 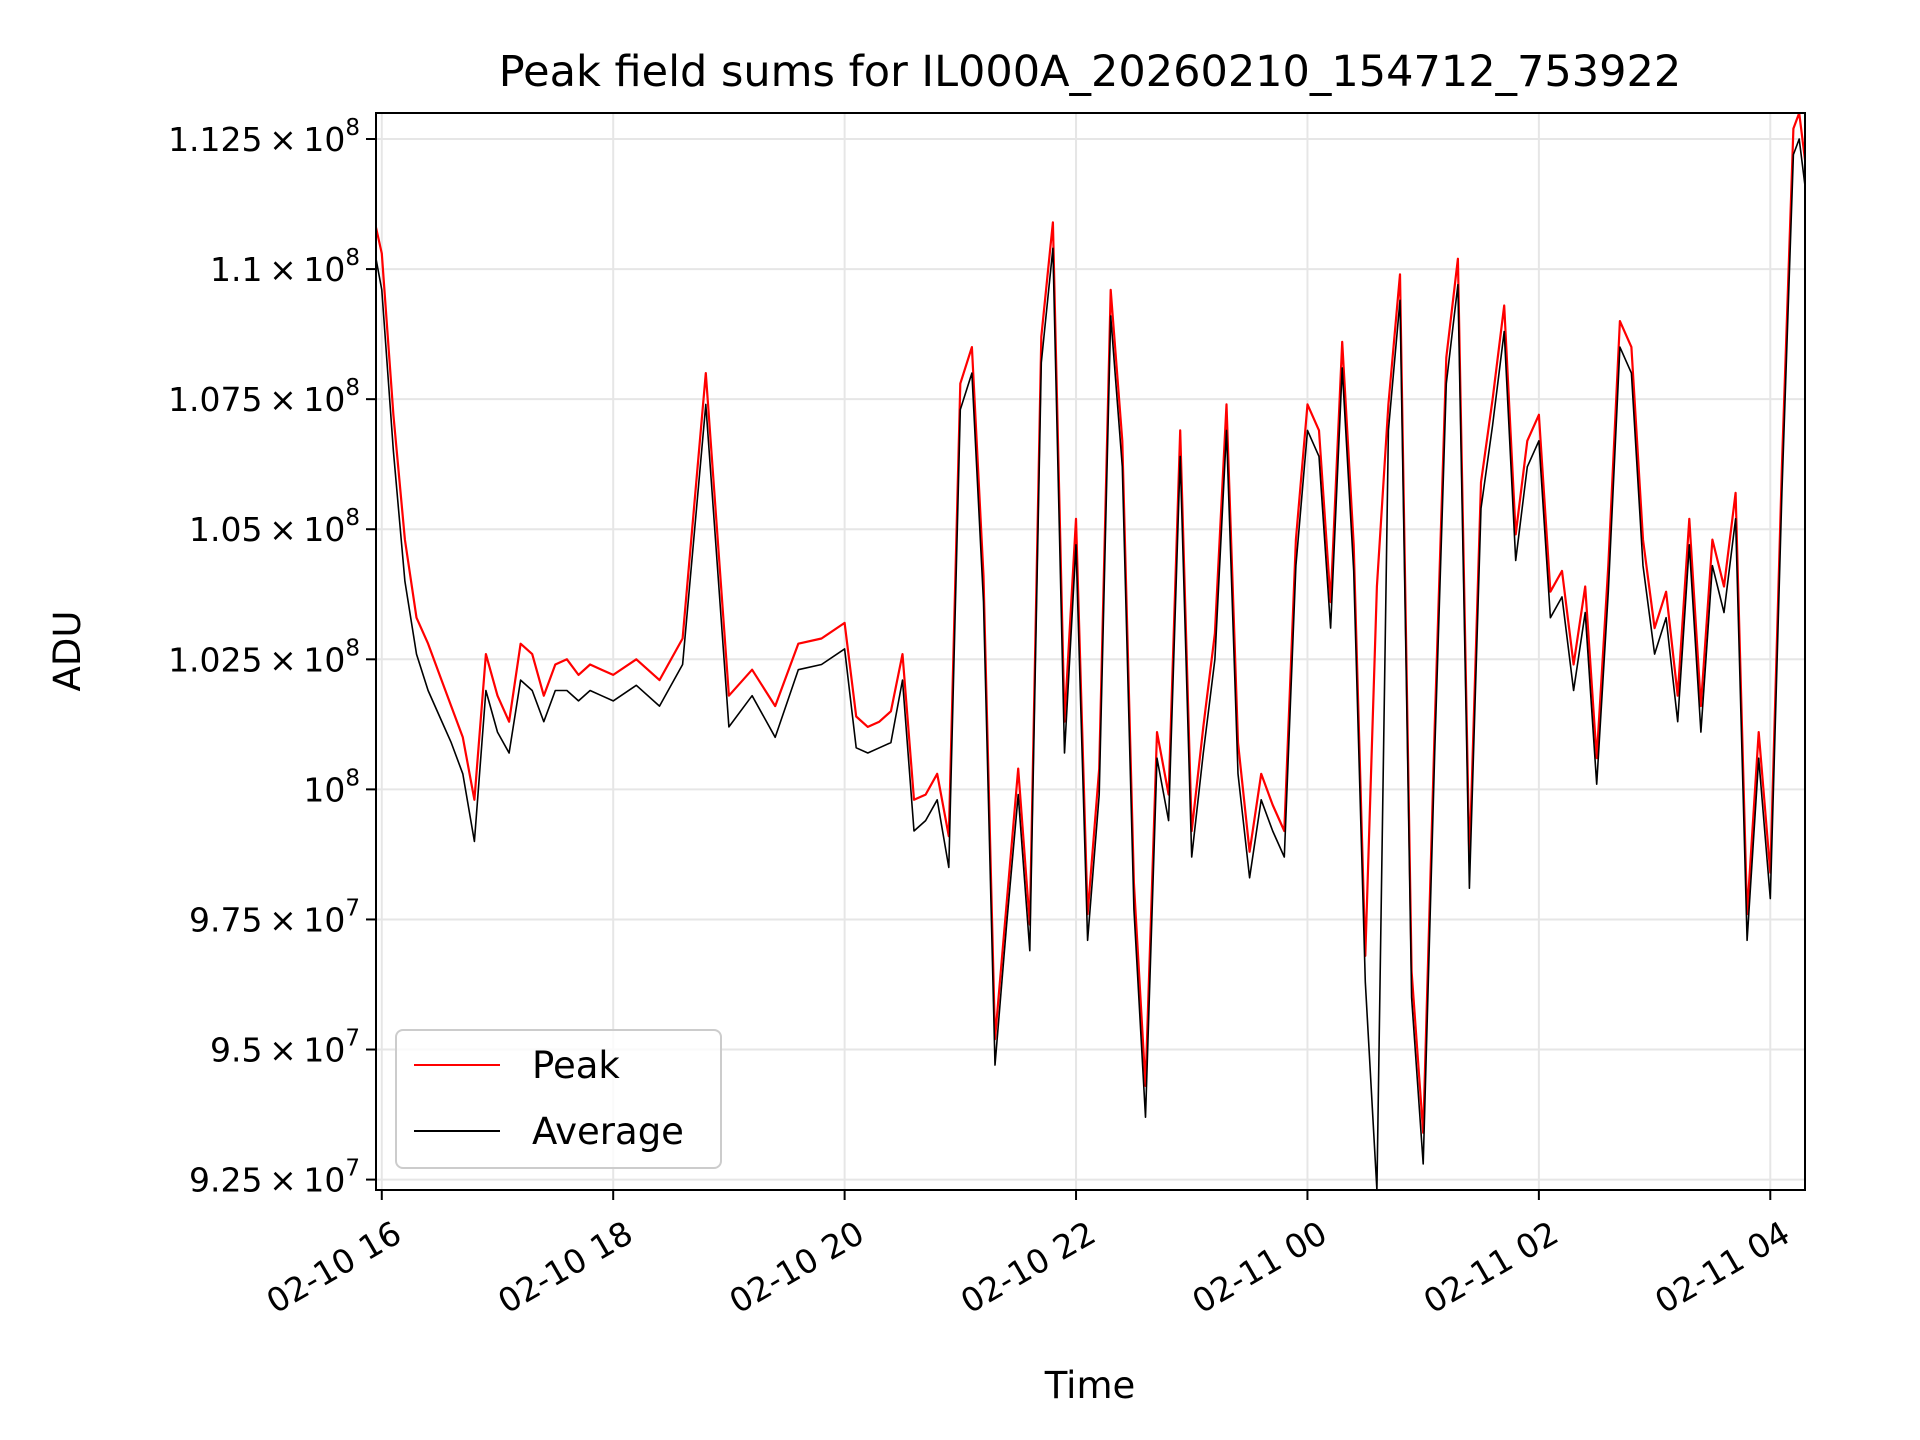 I want to click on y-tick-label: 1.125 × 108, so click(x=264, y=137).